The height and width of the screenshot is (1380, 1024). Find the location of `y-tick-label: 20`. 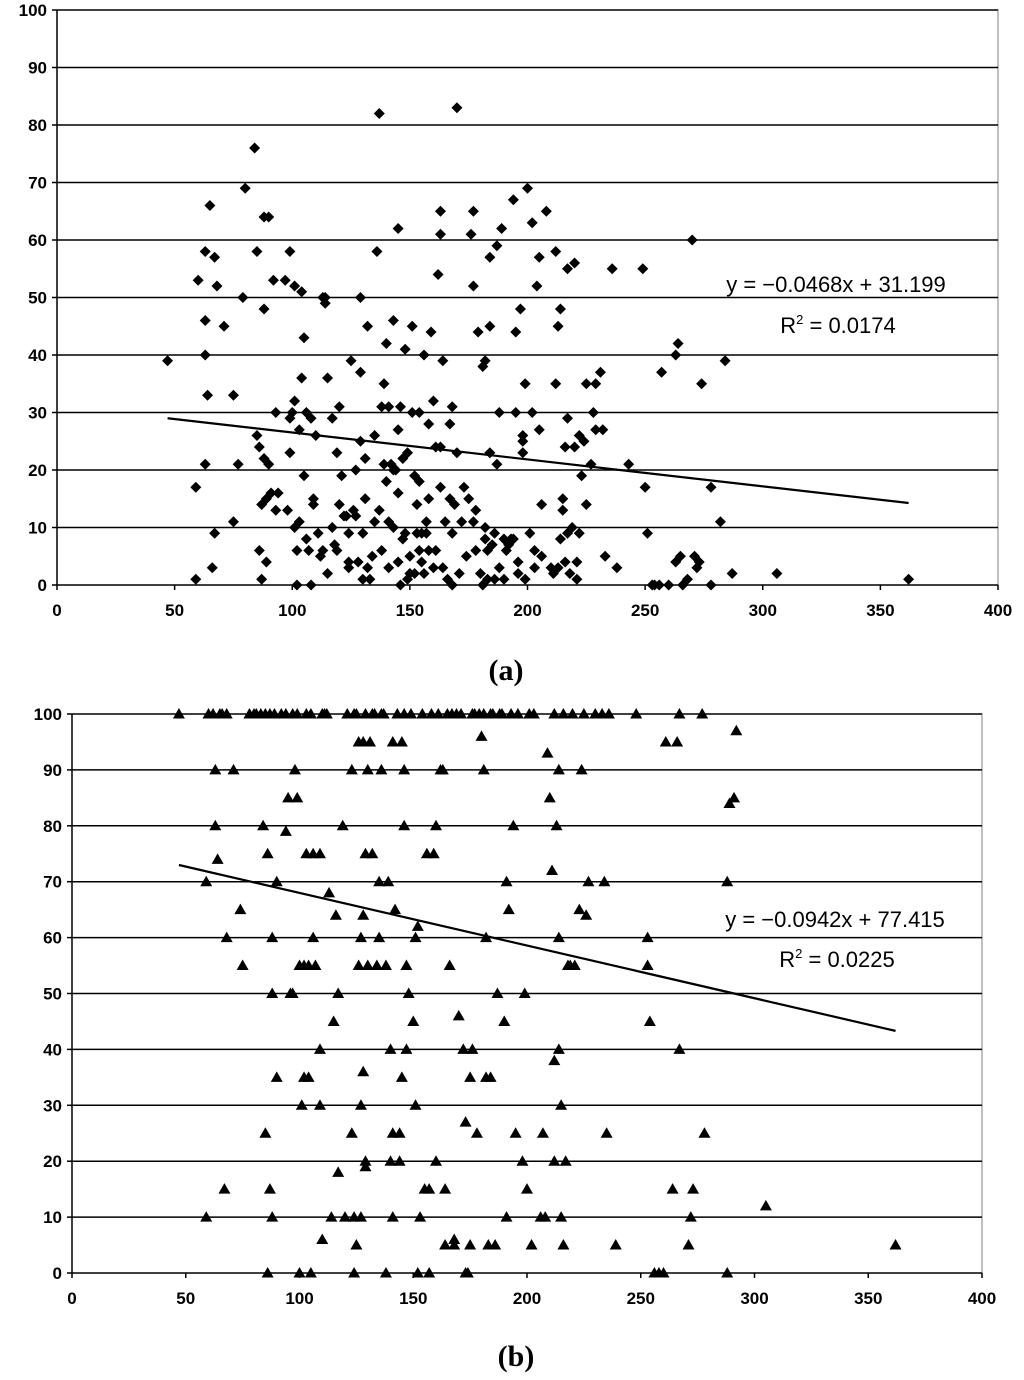

y-tick-label: 20 is located at coordinates (37, 470).